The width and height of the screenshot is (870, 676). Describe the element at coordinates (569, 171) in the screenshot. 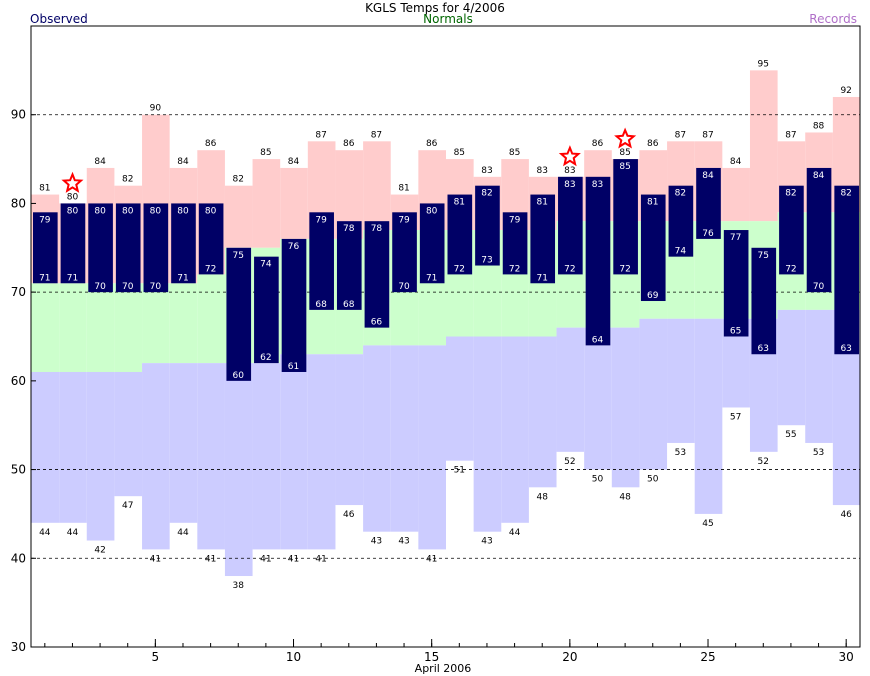

I see `record-high-label: 83` at that location.